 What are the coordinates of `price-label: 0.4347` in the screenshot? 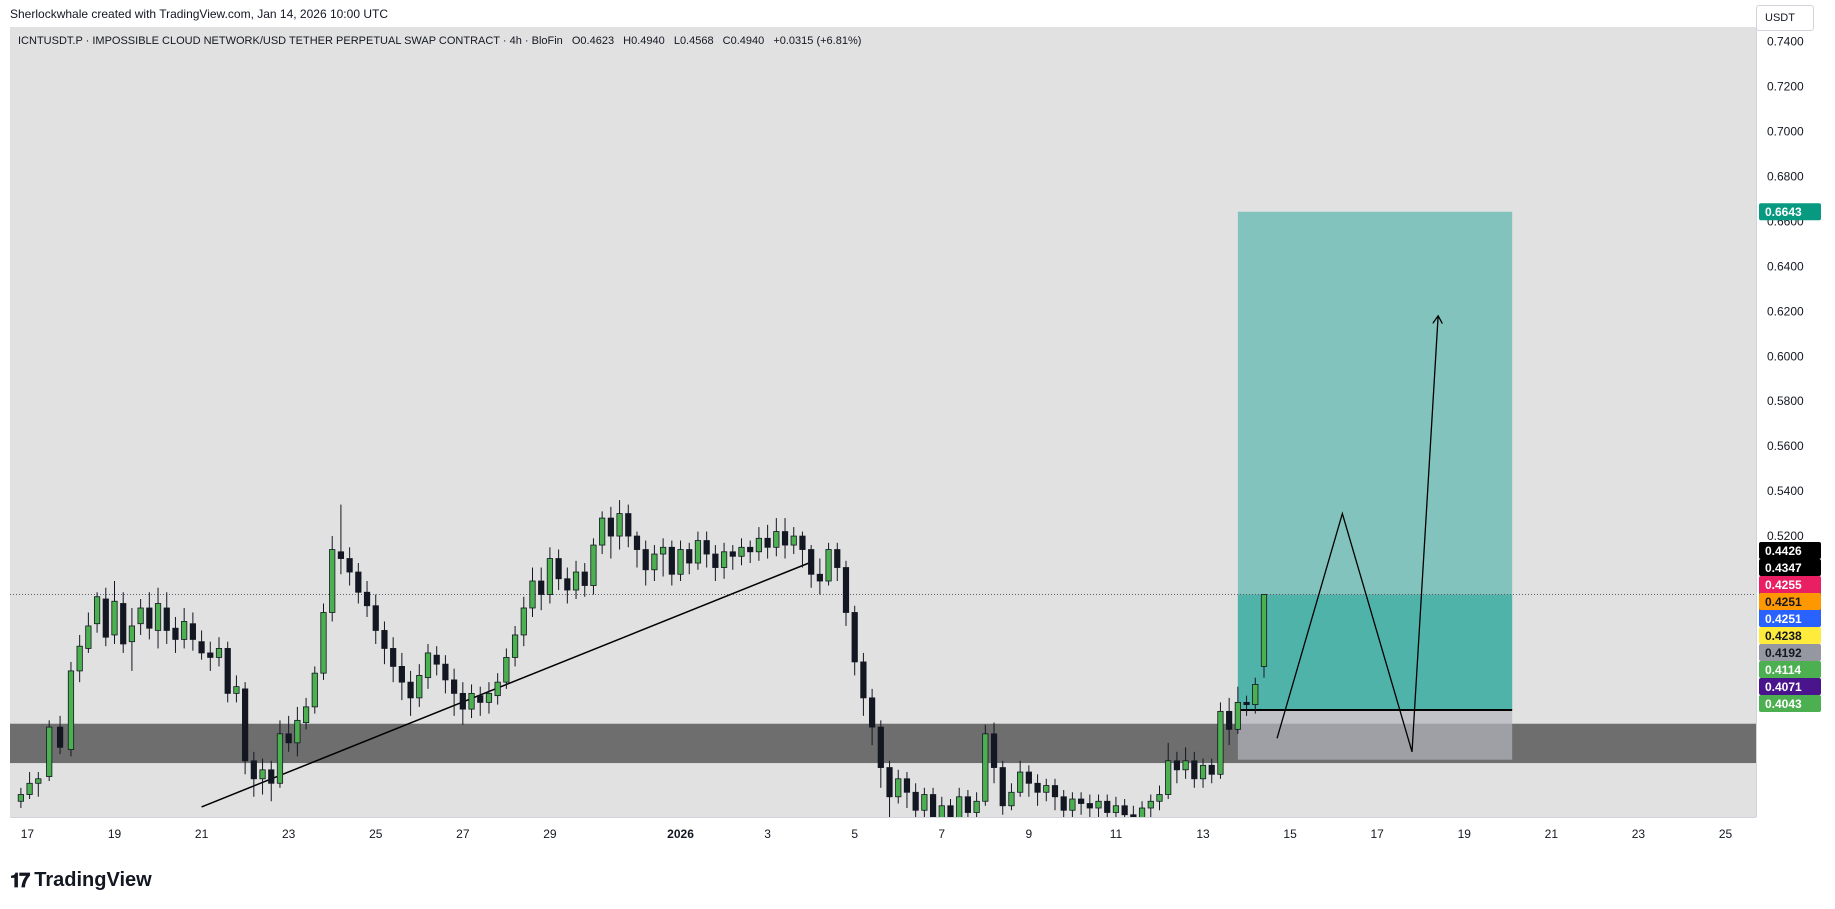 It's located at (1790, 567).